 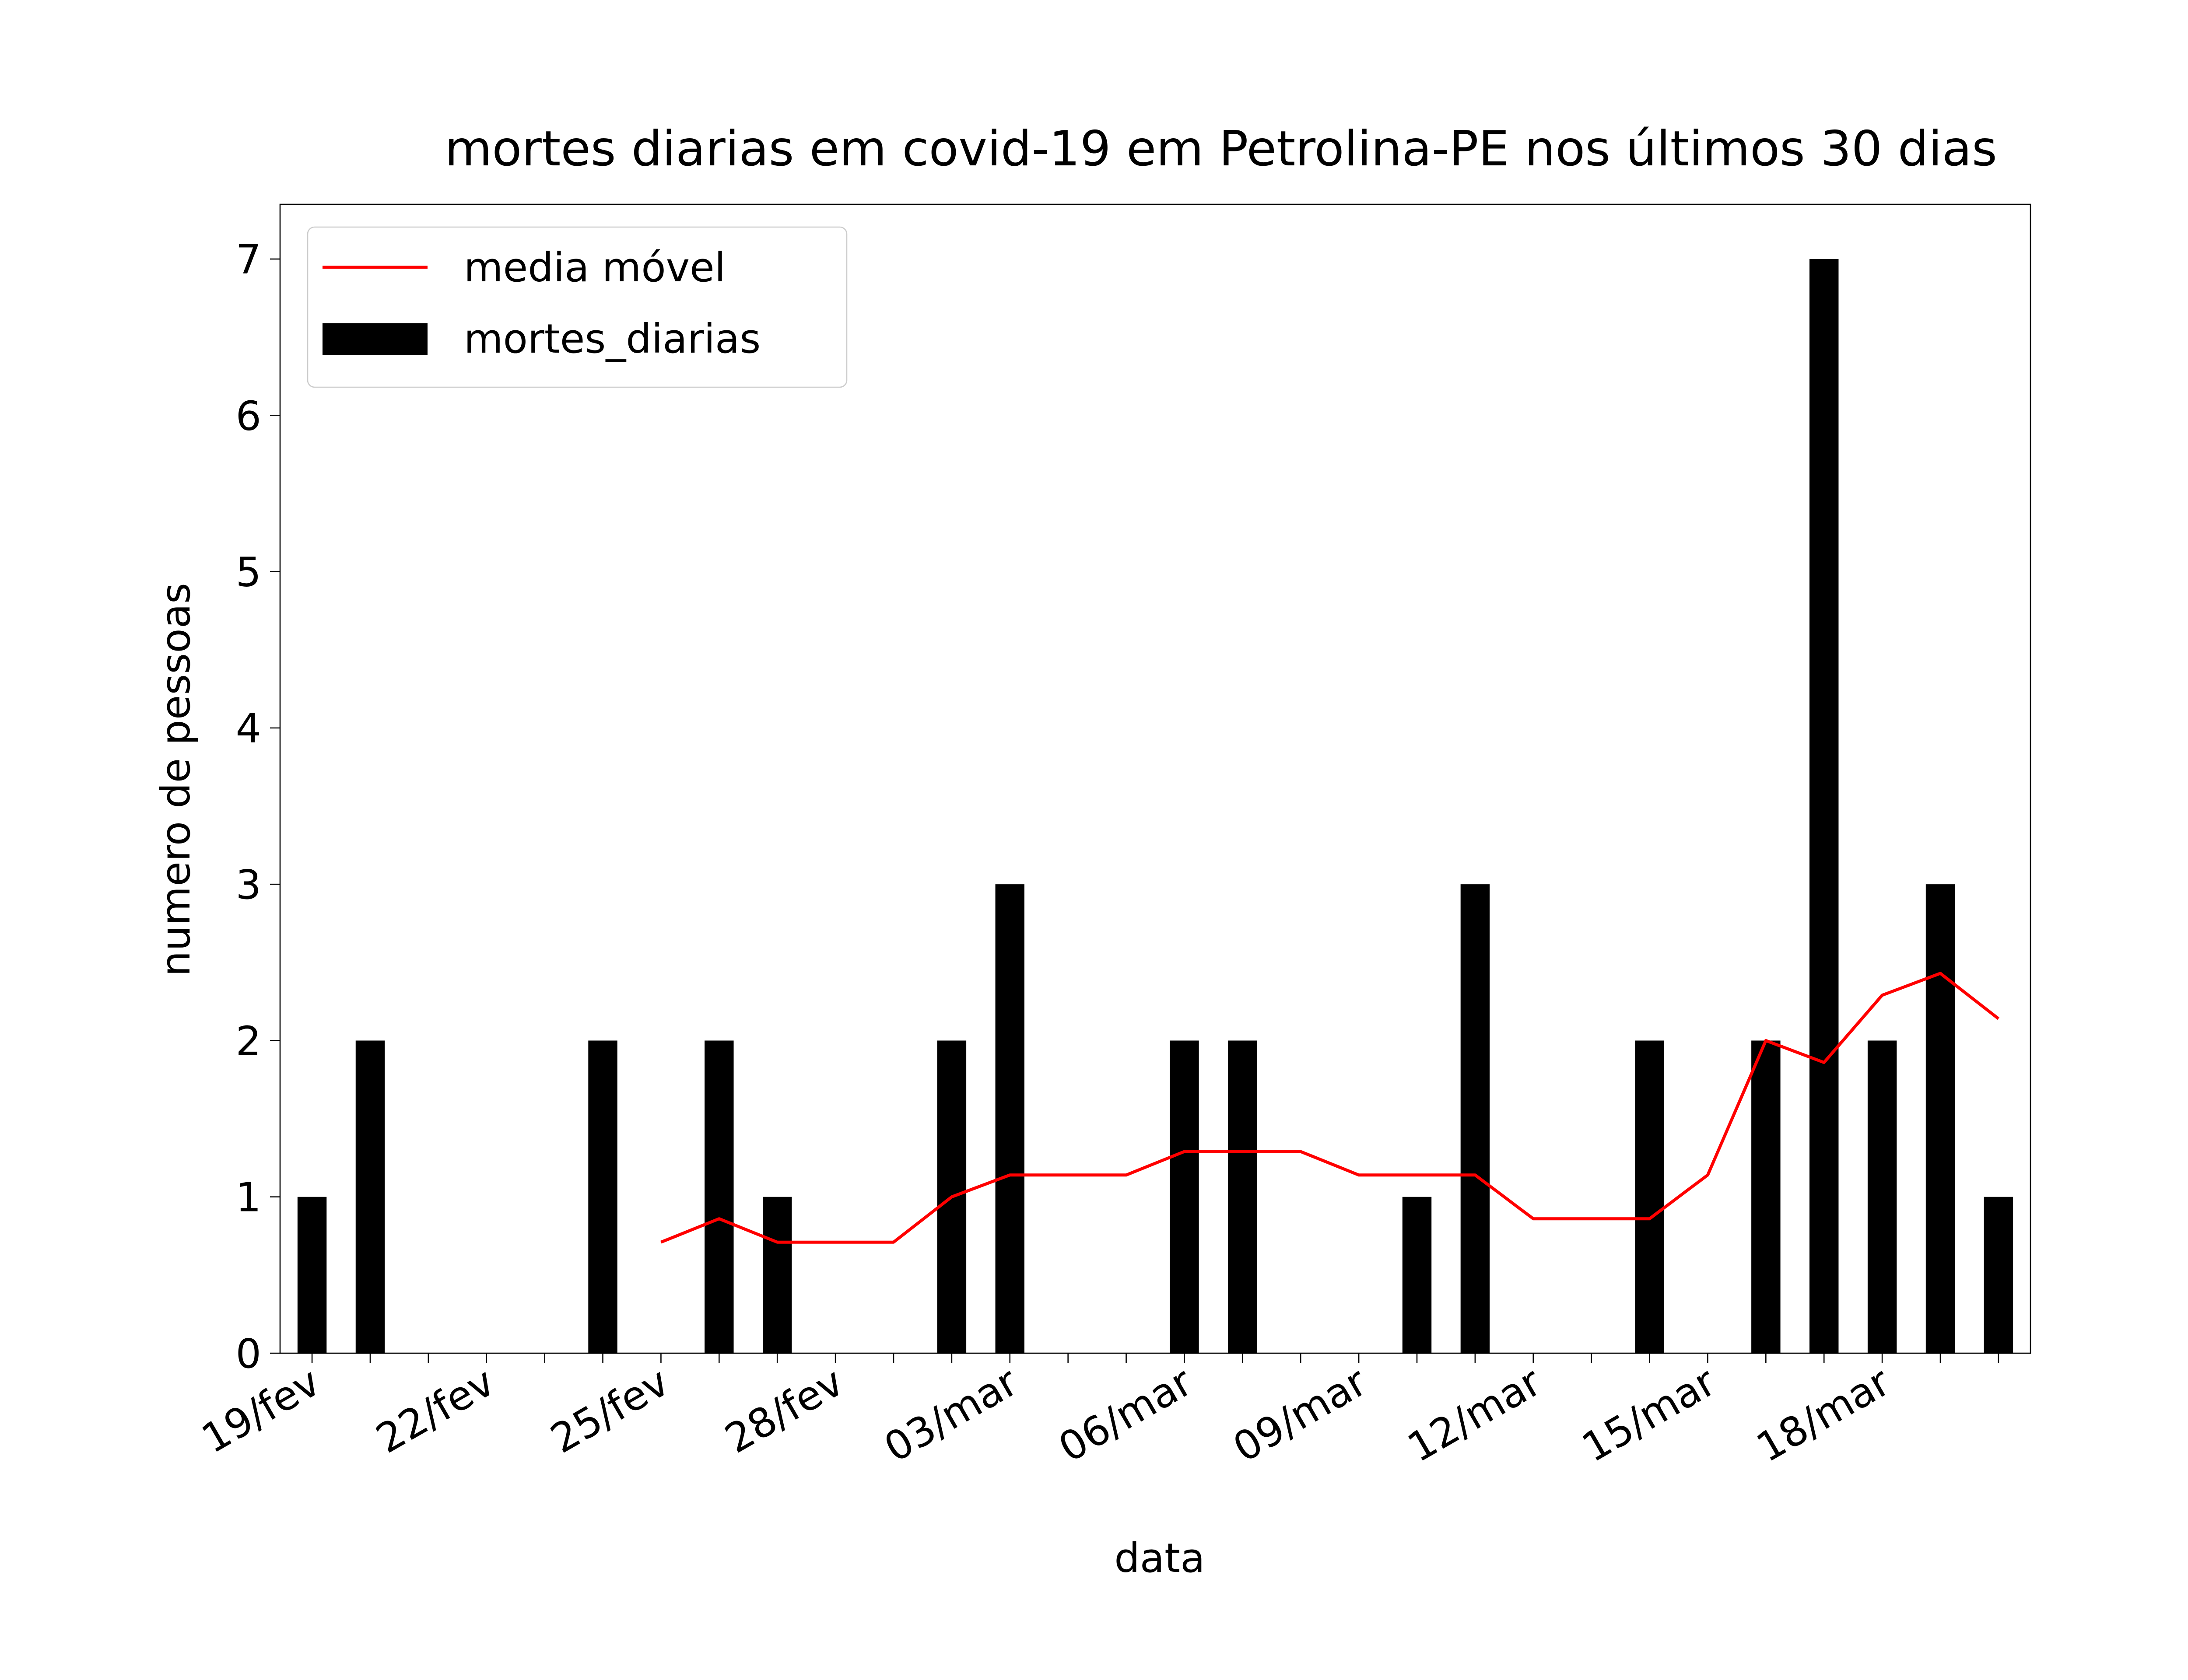 I want to click on legend-label-mortes-diarias: mortes_diarias, so click(x=612, y=338).